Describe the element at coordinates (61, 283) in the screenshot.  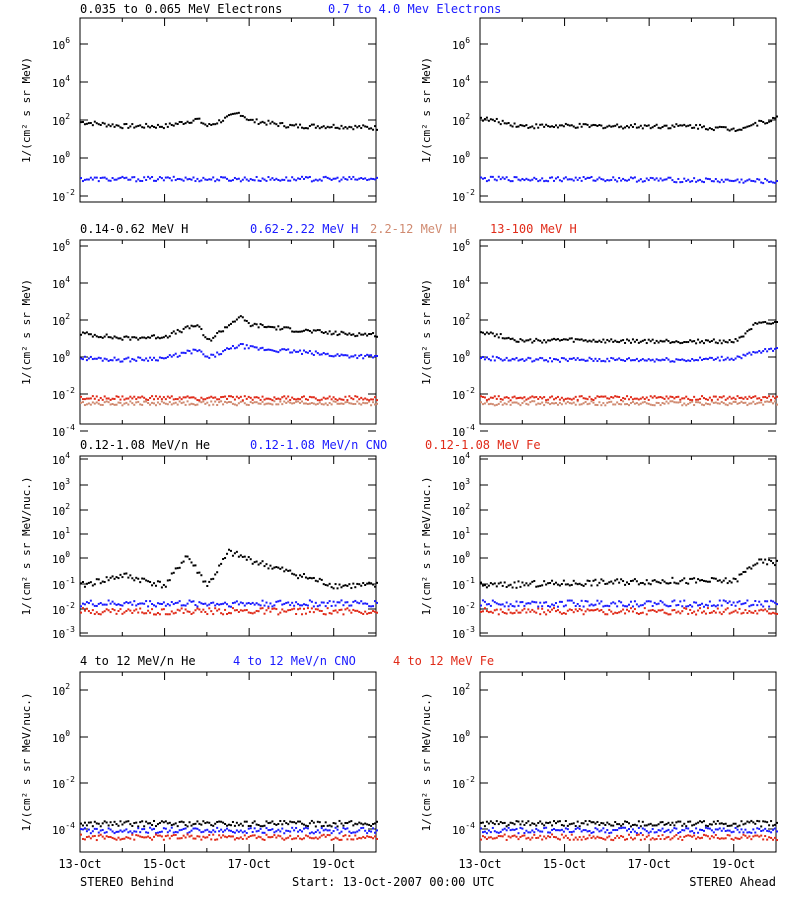
I see `y-tick-label: 104` at that location.